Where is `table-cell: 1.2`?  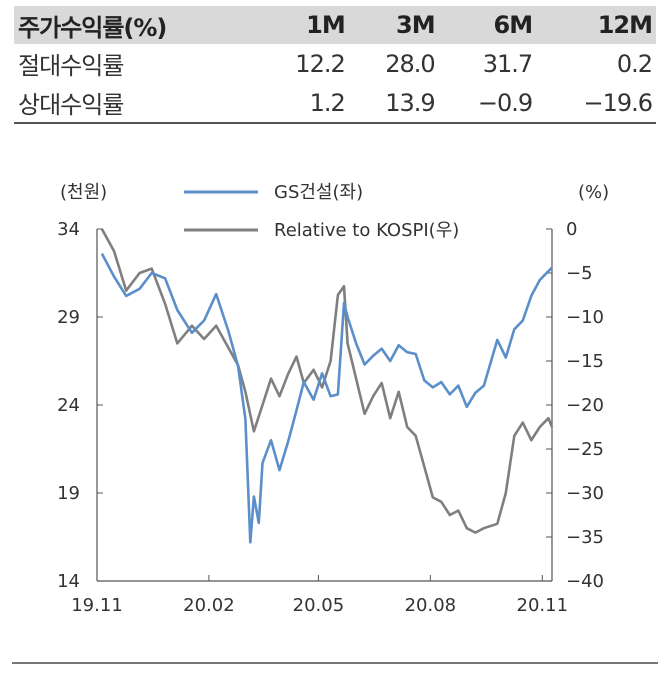 table-cell: 1.2 is located at coordinates (303, 103).